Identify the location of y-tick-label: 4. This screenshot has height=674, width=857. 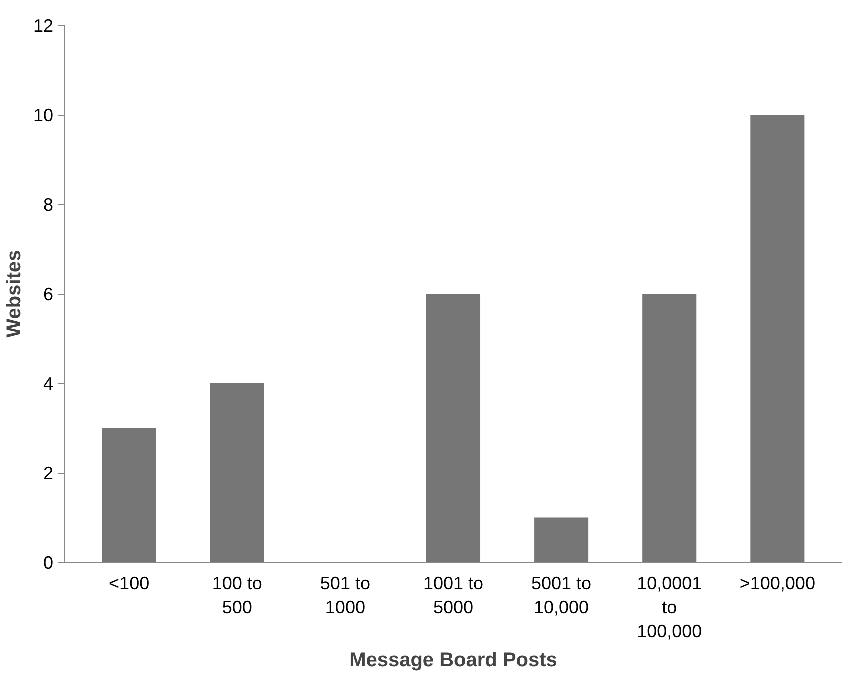
(48, 384).